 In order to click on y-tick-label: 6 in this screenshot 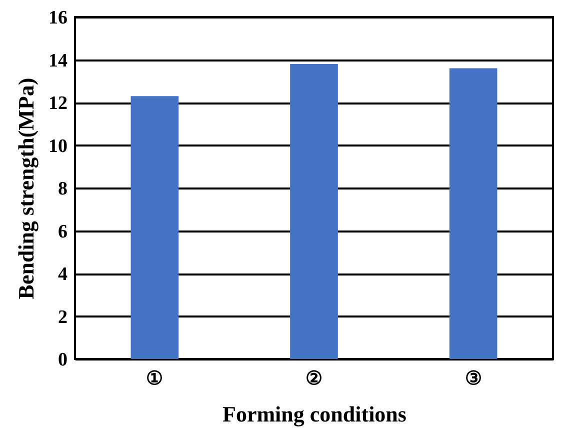, I will do `click(63, 231)`.